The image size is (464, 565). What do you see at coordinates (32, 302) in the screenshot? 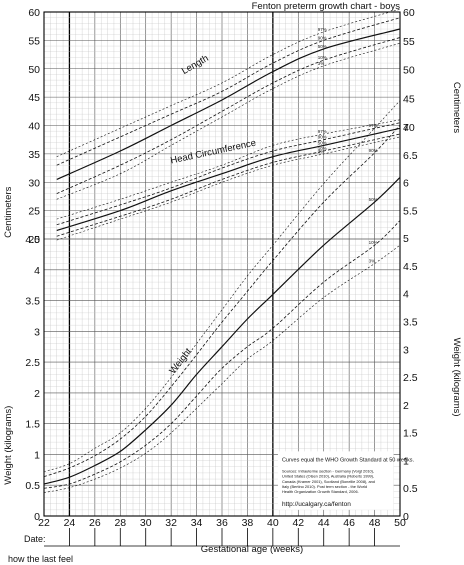
I see `left-weight-tick-label: 3.5` at bounding box center [32, 302].